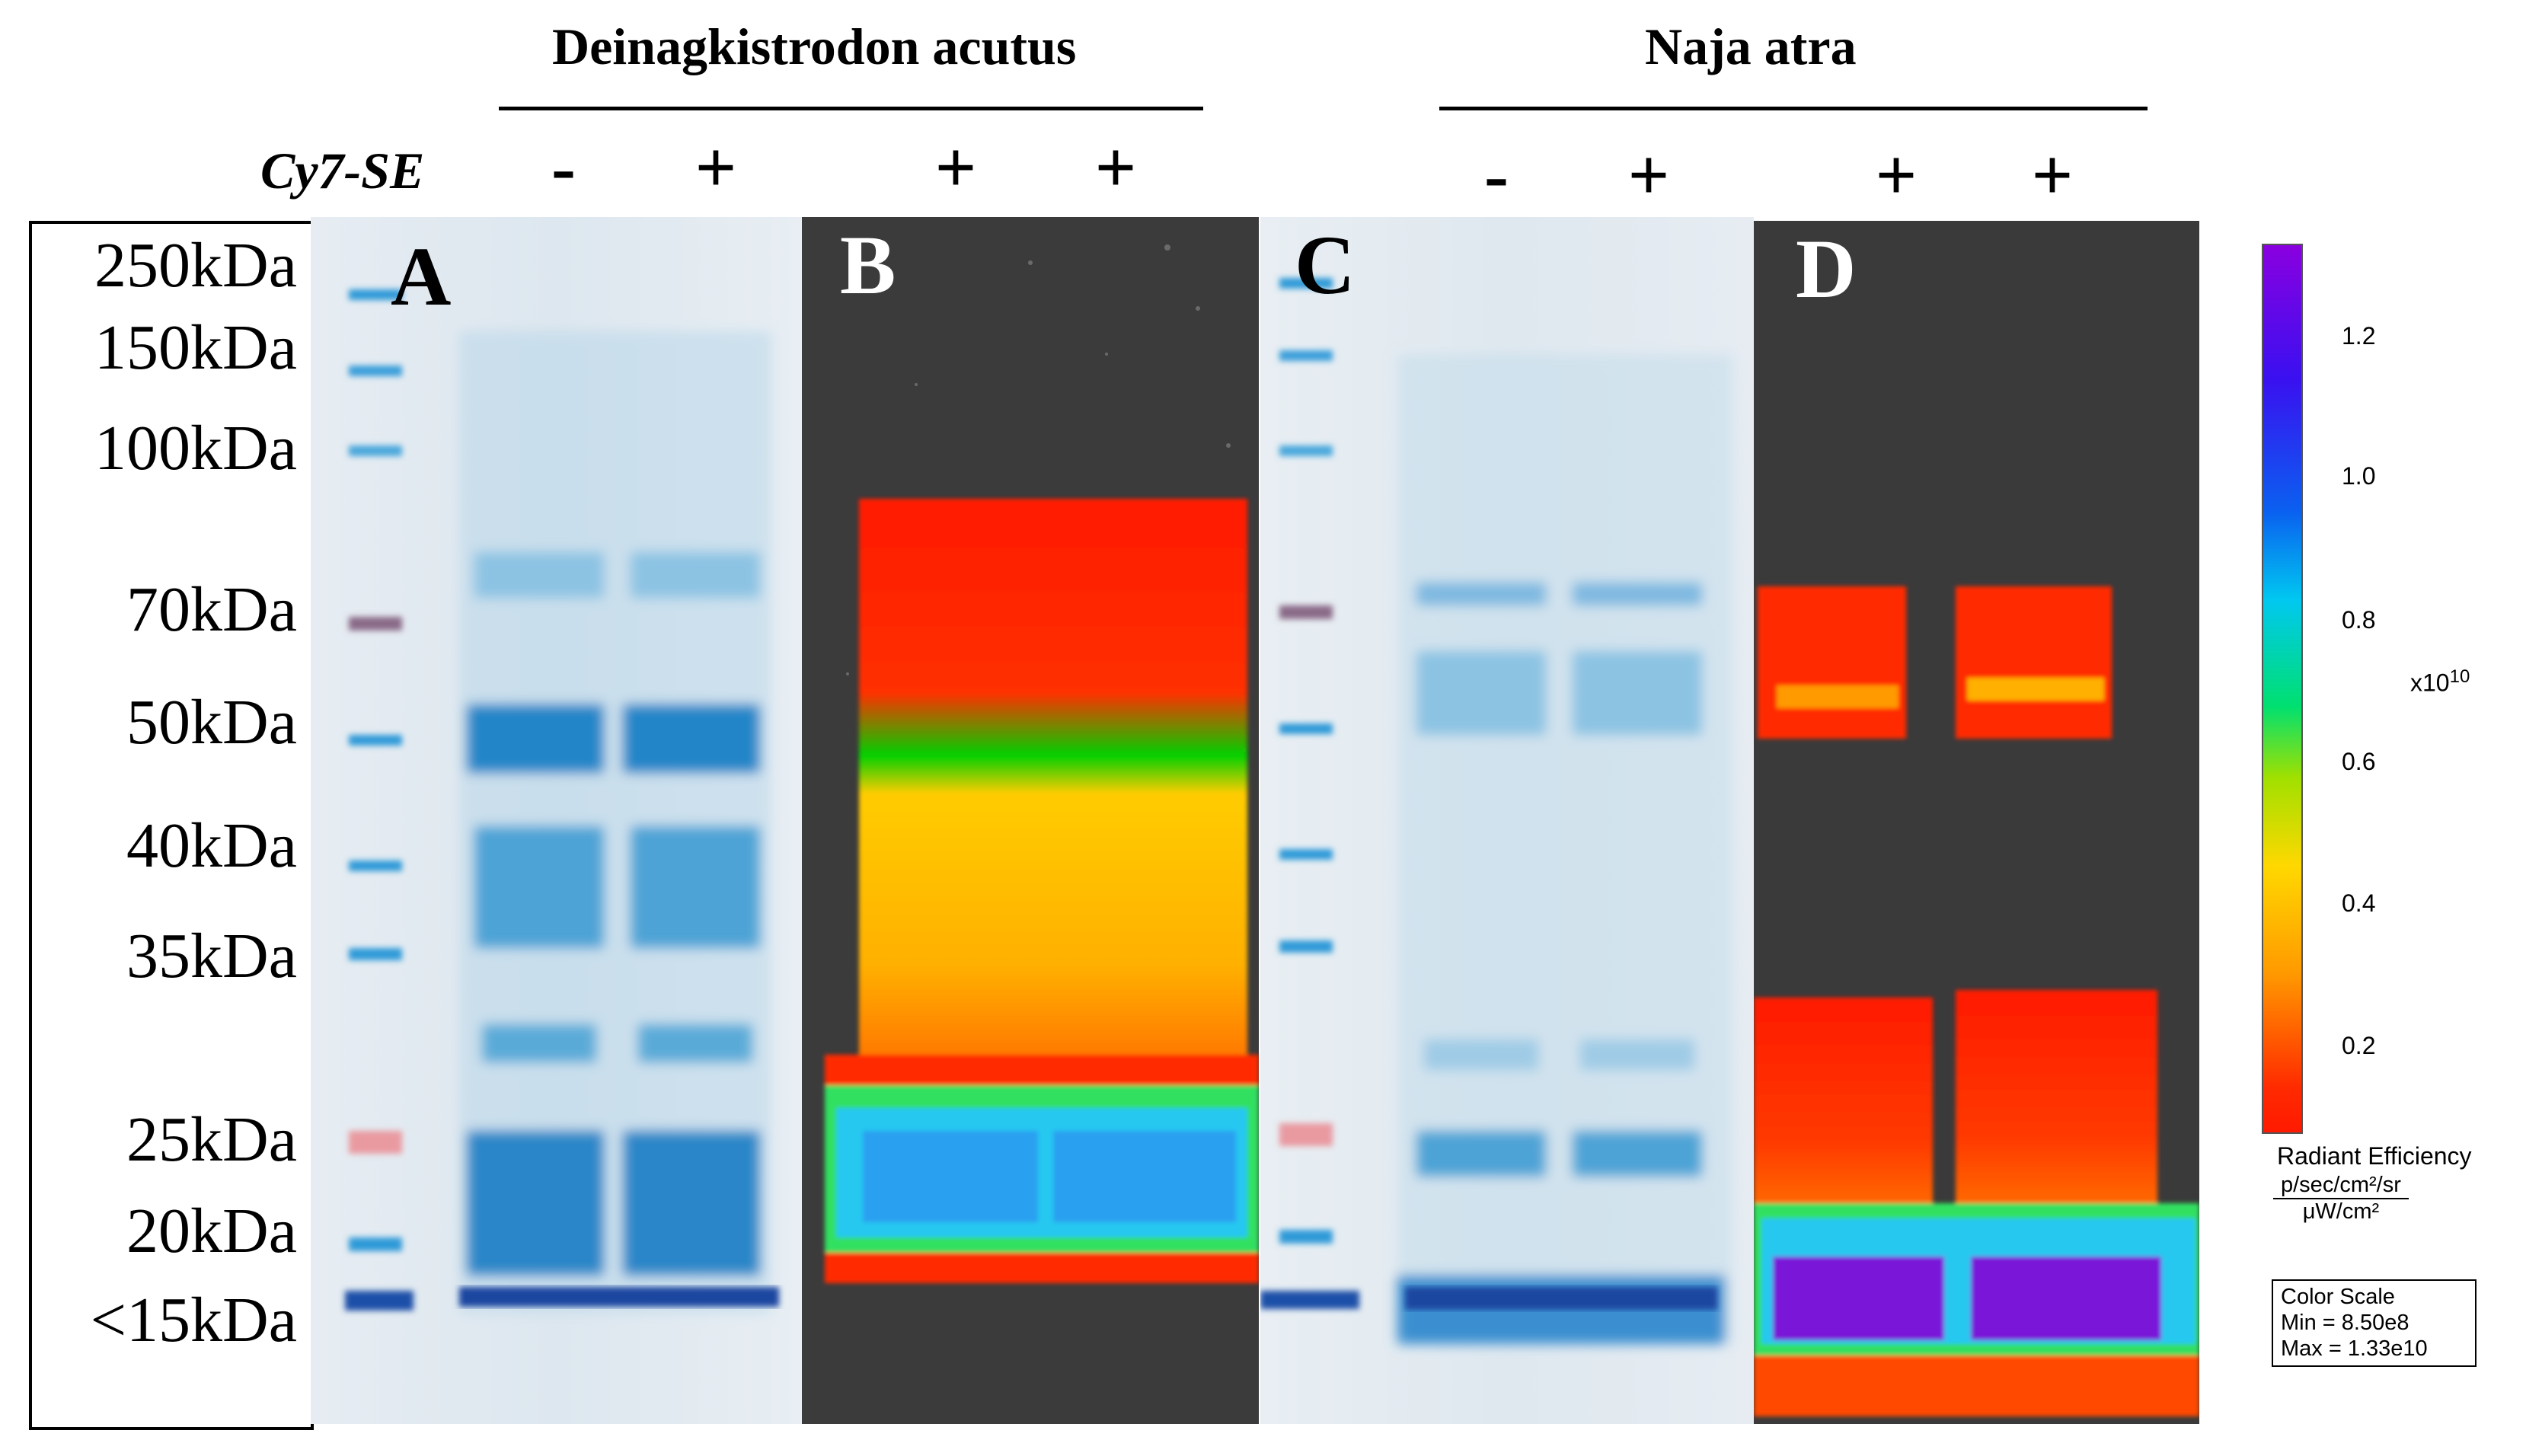 The height and width of the screenshot is (1456, 2526). What do you see at coordinates (195, 265) in the screenshot?
I see `mw-label-250: 250kDa` at bounding box center [195, 265].